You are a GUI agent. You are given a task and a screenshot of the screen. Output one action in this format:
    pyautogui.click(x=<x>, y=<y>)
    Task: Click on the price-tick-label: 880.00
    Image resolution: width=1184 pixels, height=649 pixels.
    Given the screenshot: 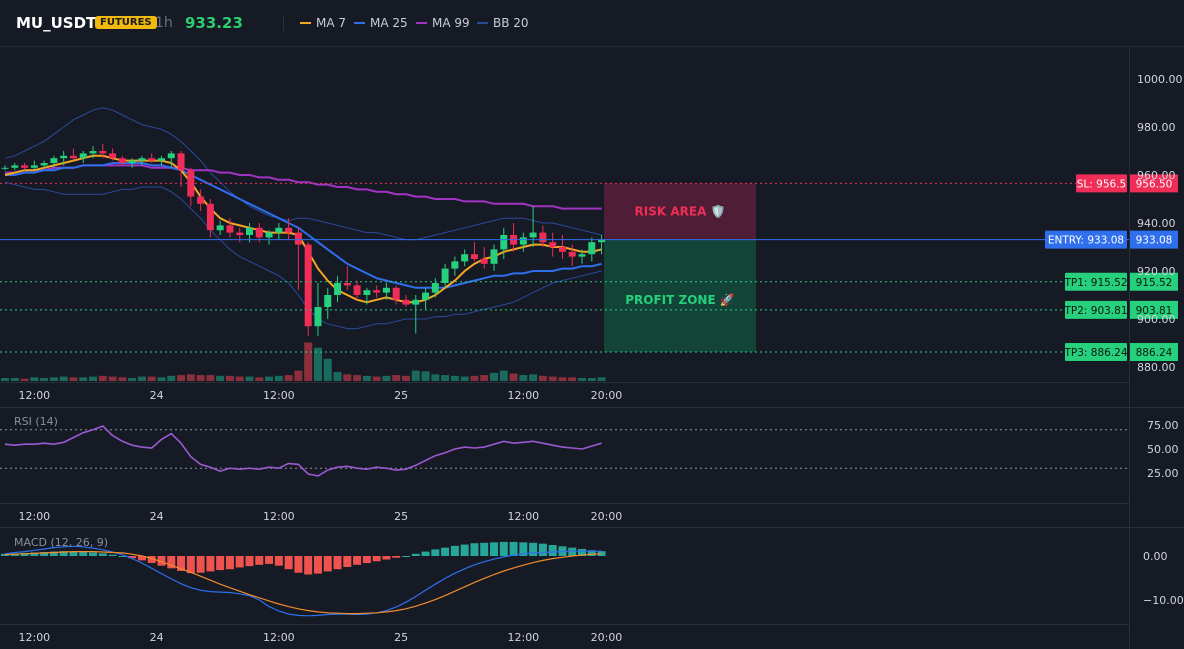 What is the action you would take?
    pyautogui.click(x=1156, y=367)
    